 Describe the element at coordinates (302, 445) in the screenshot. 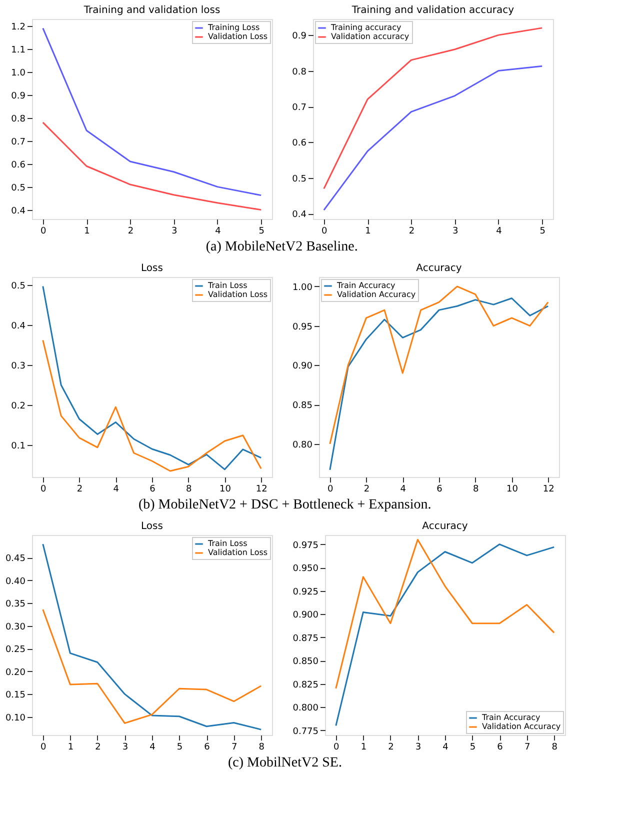

I see `y-tick-label: 0.80` at that location.